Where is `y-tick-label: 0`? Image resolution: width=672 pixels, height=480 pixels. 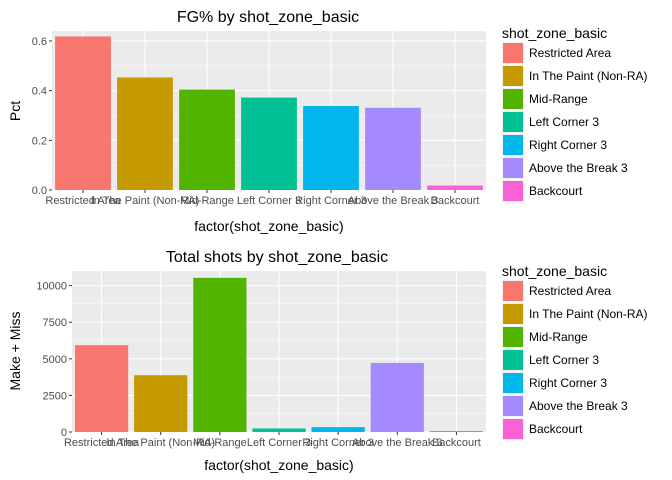
y-tick-label: 0 is located at coordinates (64, 433).